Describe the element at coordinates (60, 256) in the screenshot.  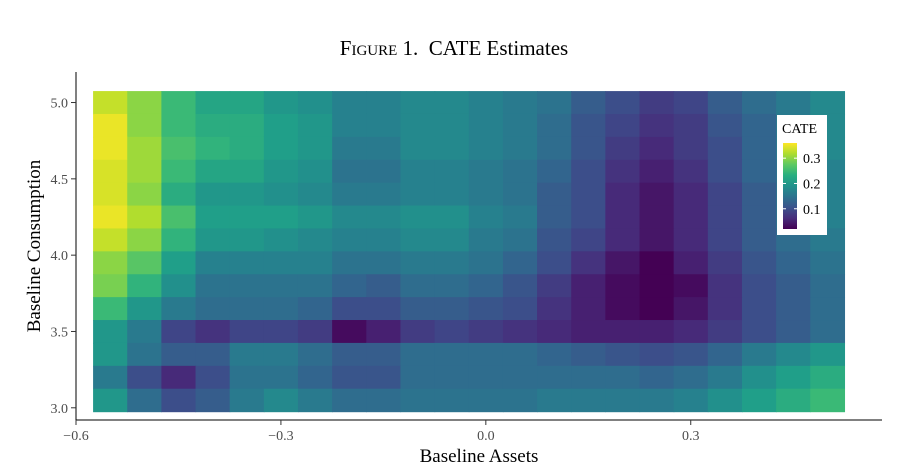
I see `y-tick-label: 4.0` at that location.